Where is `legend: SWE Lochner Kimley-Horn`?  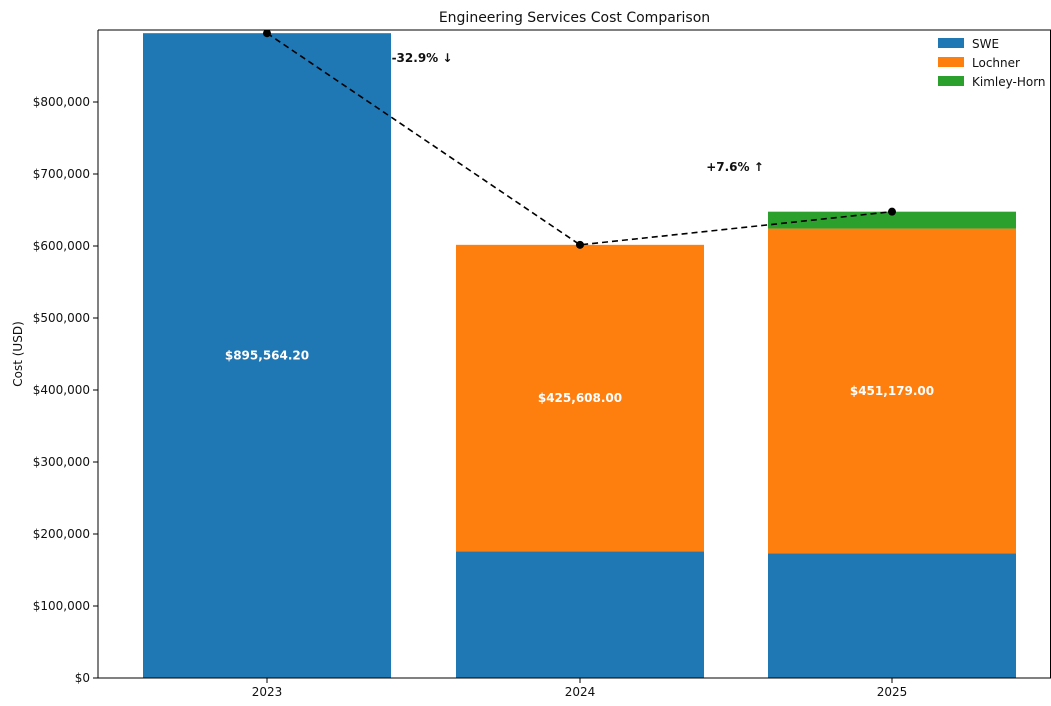 legend: SWE Lochner Kimley-Horn is located at coordinates (992, 63).